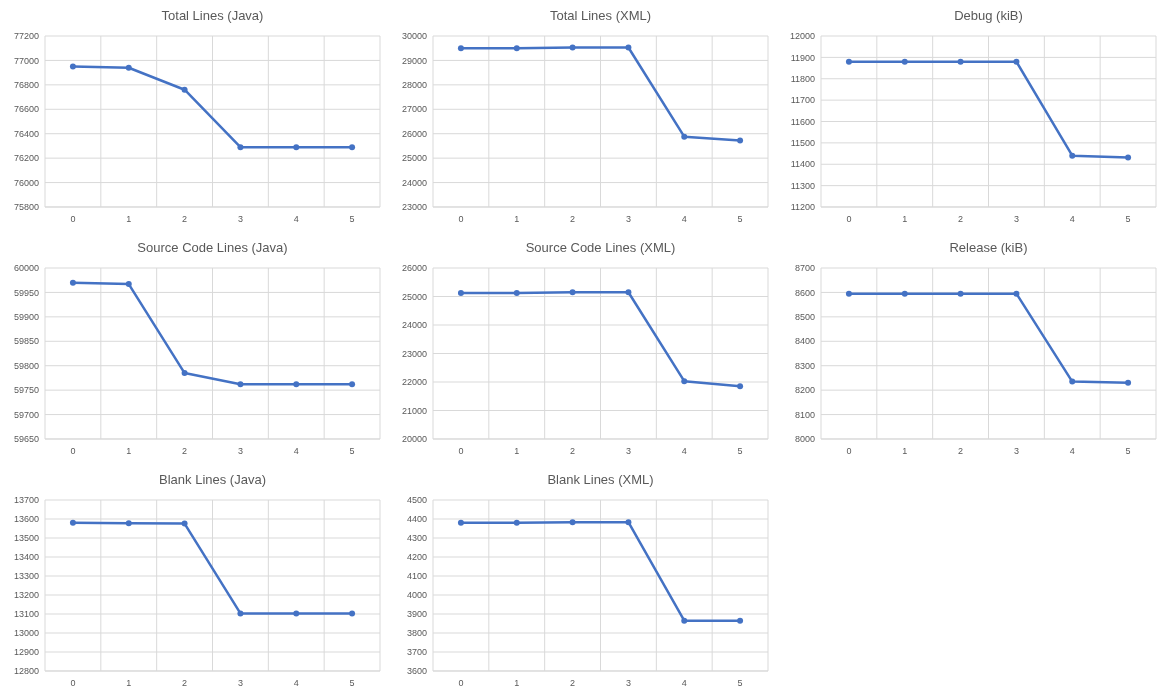 The image size is (1165, 697). Describe the element at coordinates (26, 576) in the screenshot. I see `y-tick-label: 13300` at that location.